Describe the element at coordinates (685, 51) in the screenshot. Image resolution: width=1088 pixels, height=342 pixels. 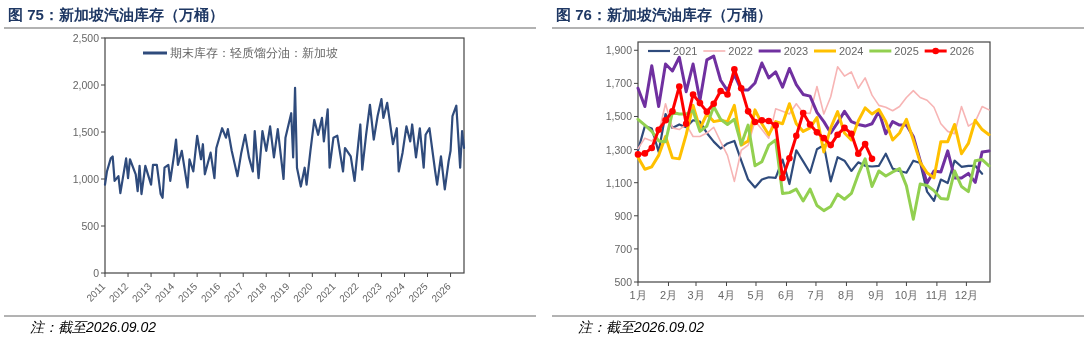
I see `legend-label: 2021` at that location.